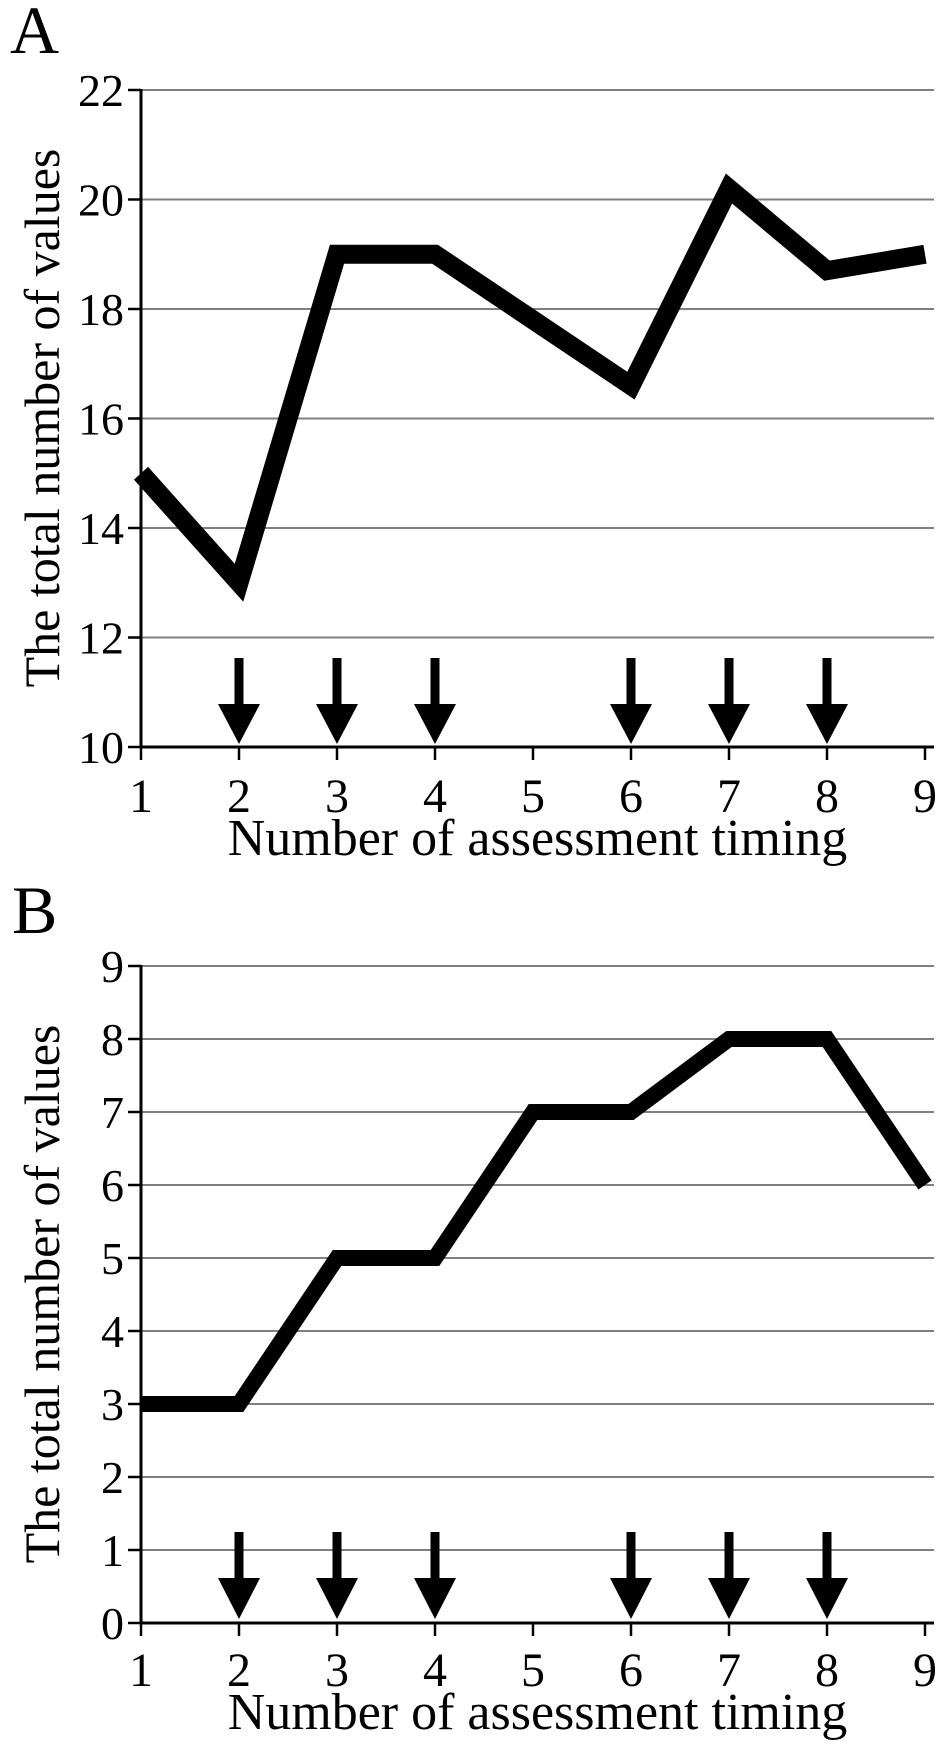 The width and height of the screenshot is (945, 1754). I want to click on panel-b-x-tick-label: 1, so click(141, 1670).